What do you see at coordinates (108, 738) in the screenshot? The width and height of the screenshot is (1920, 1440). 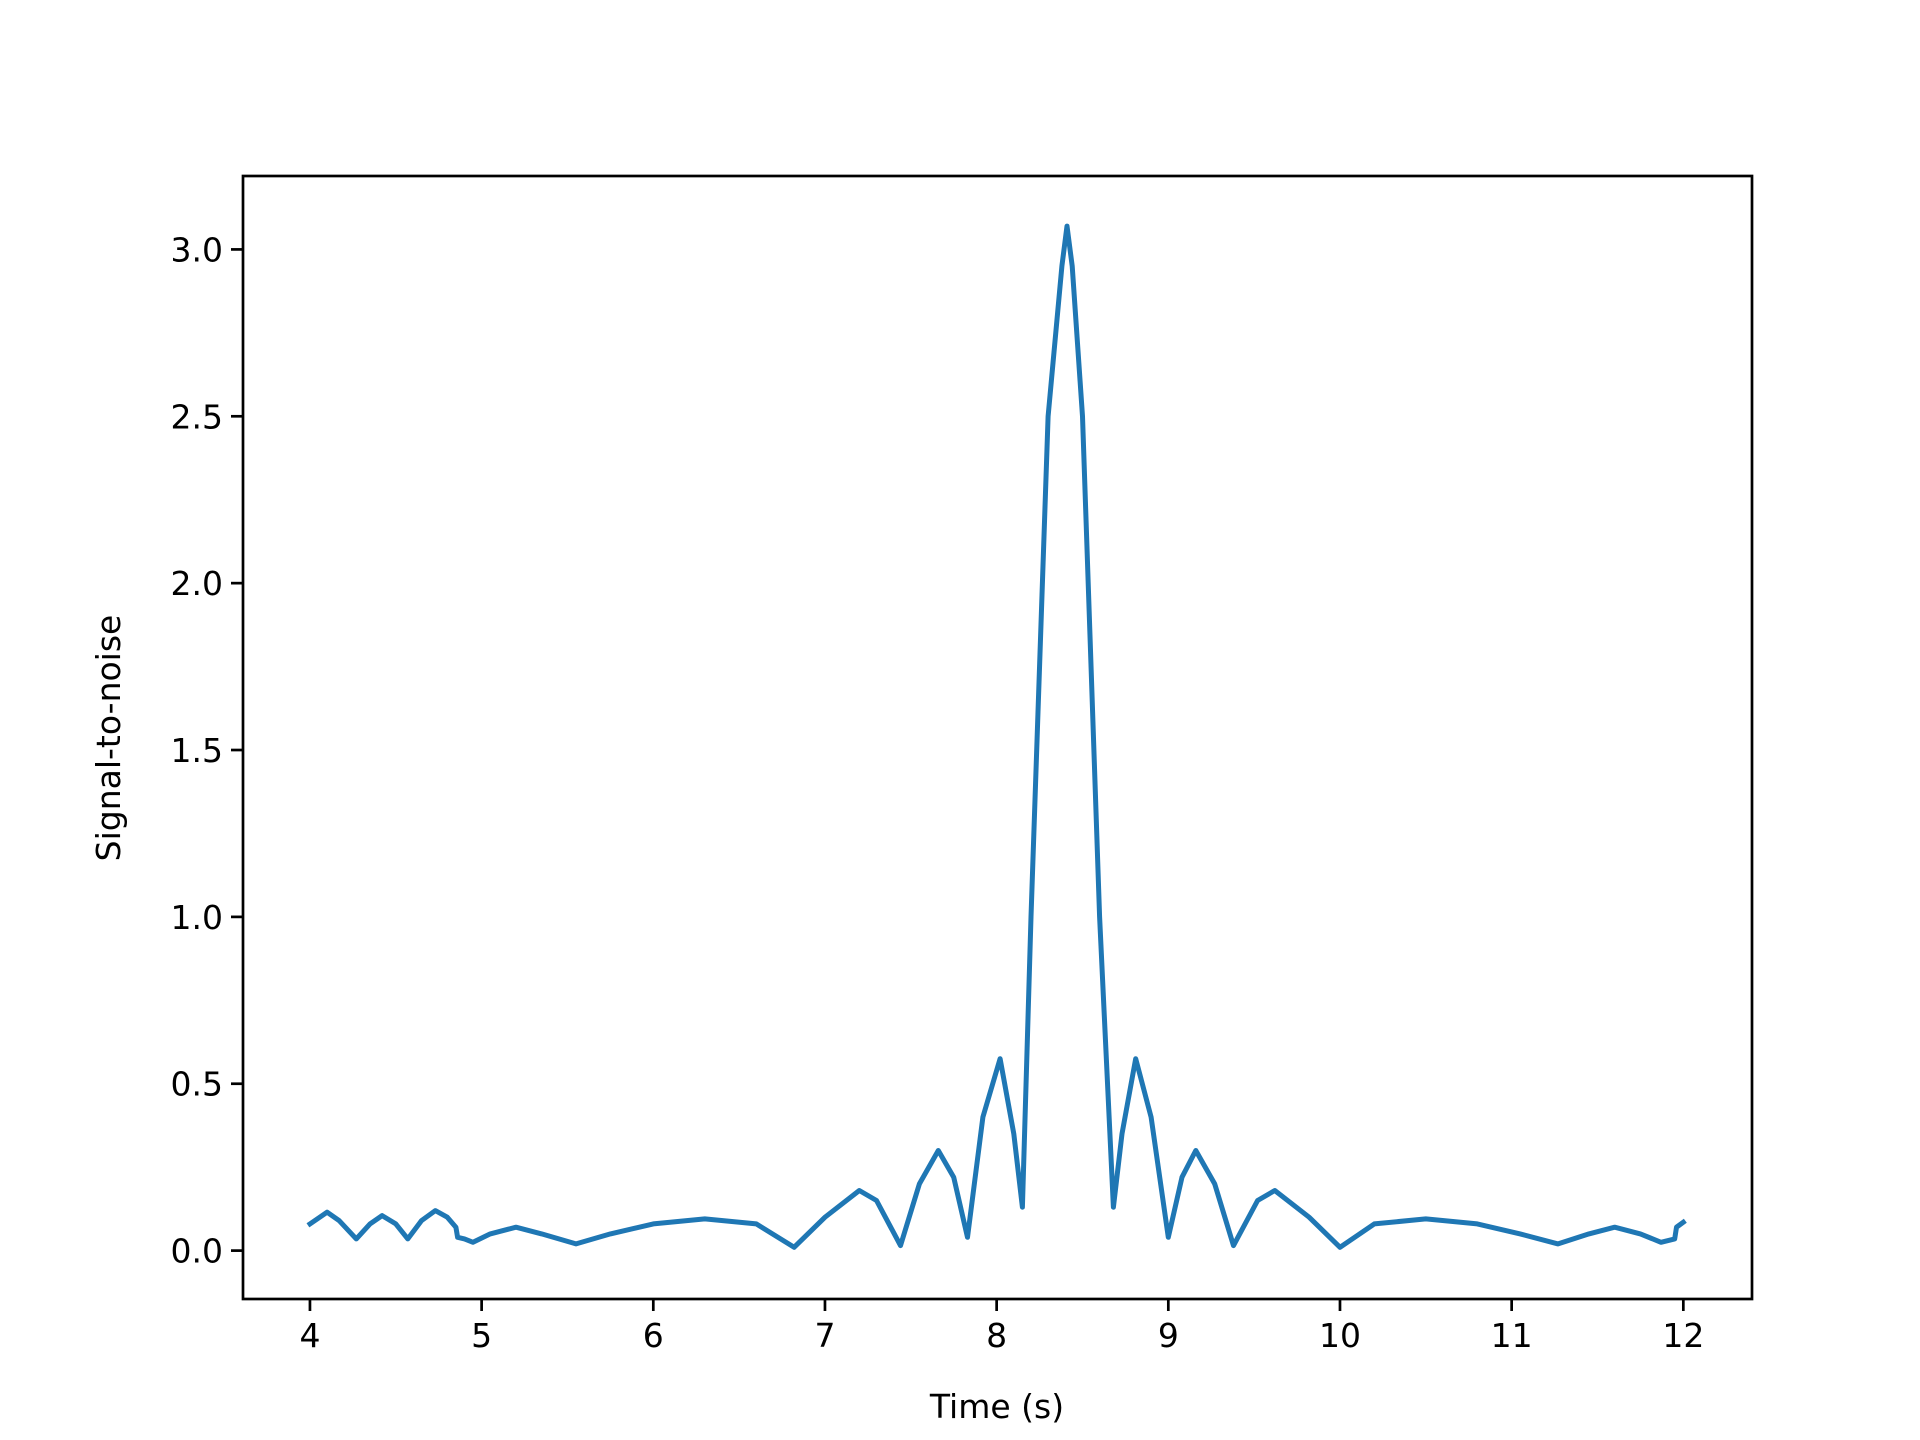 I see `y-axis-label: Signal-to-noise` at bounding box center [108, 738].